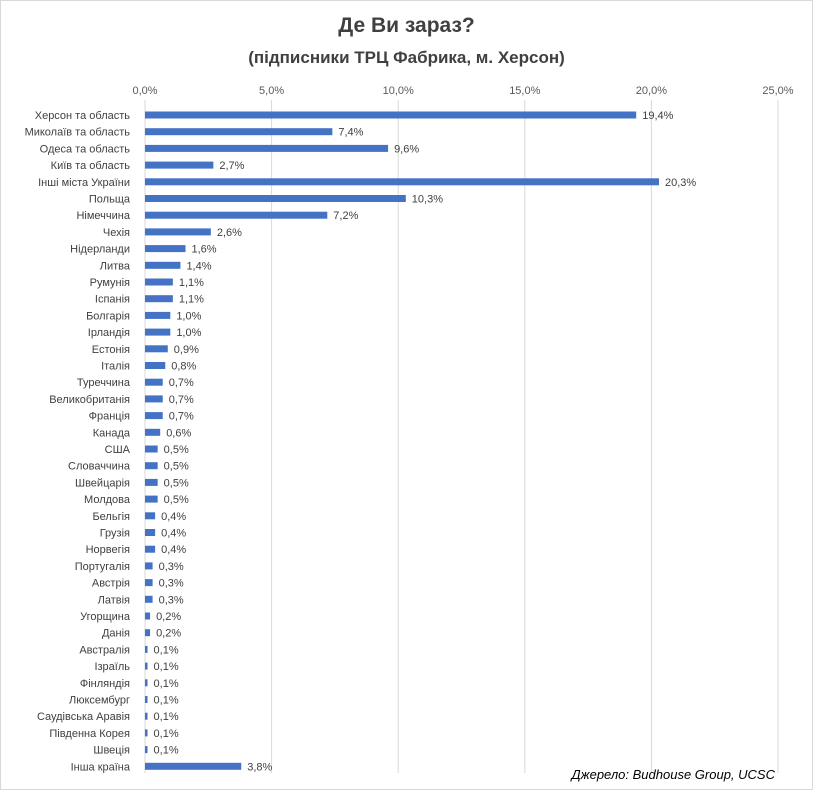  What do you see at coordinates (112, 667) in the screenshot?
I see `category-label: Ізраїль` at bounding box center [112, 667].